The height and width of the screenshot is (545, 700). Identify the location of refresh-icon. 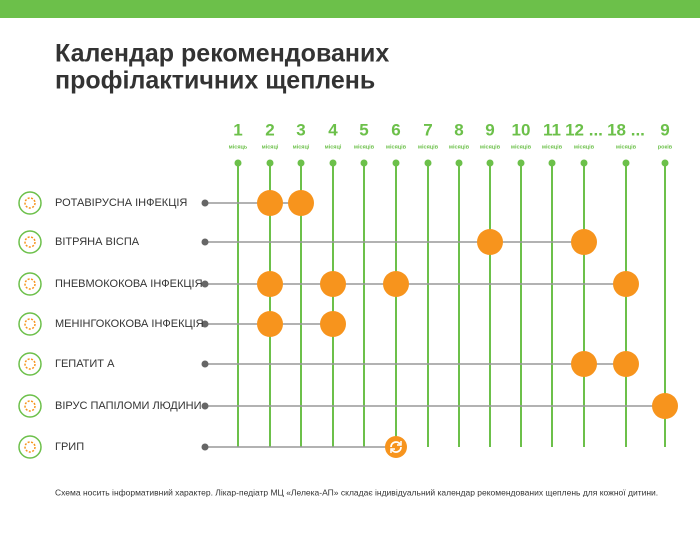
(396, 447).